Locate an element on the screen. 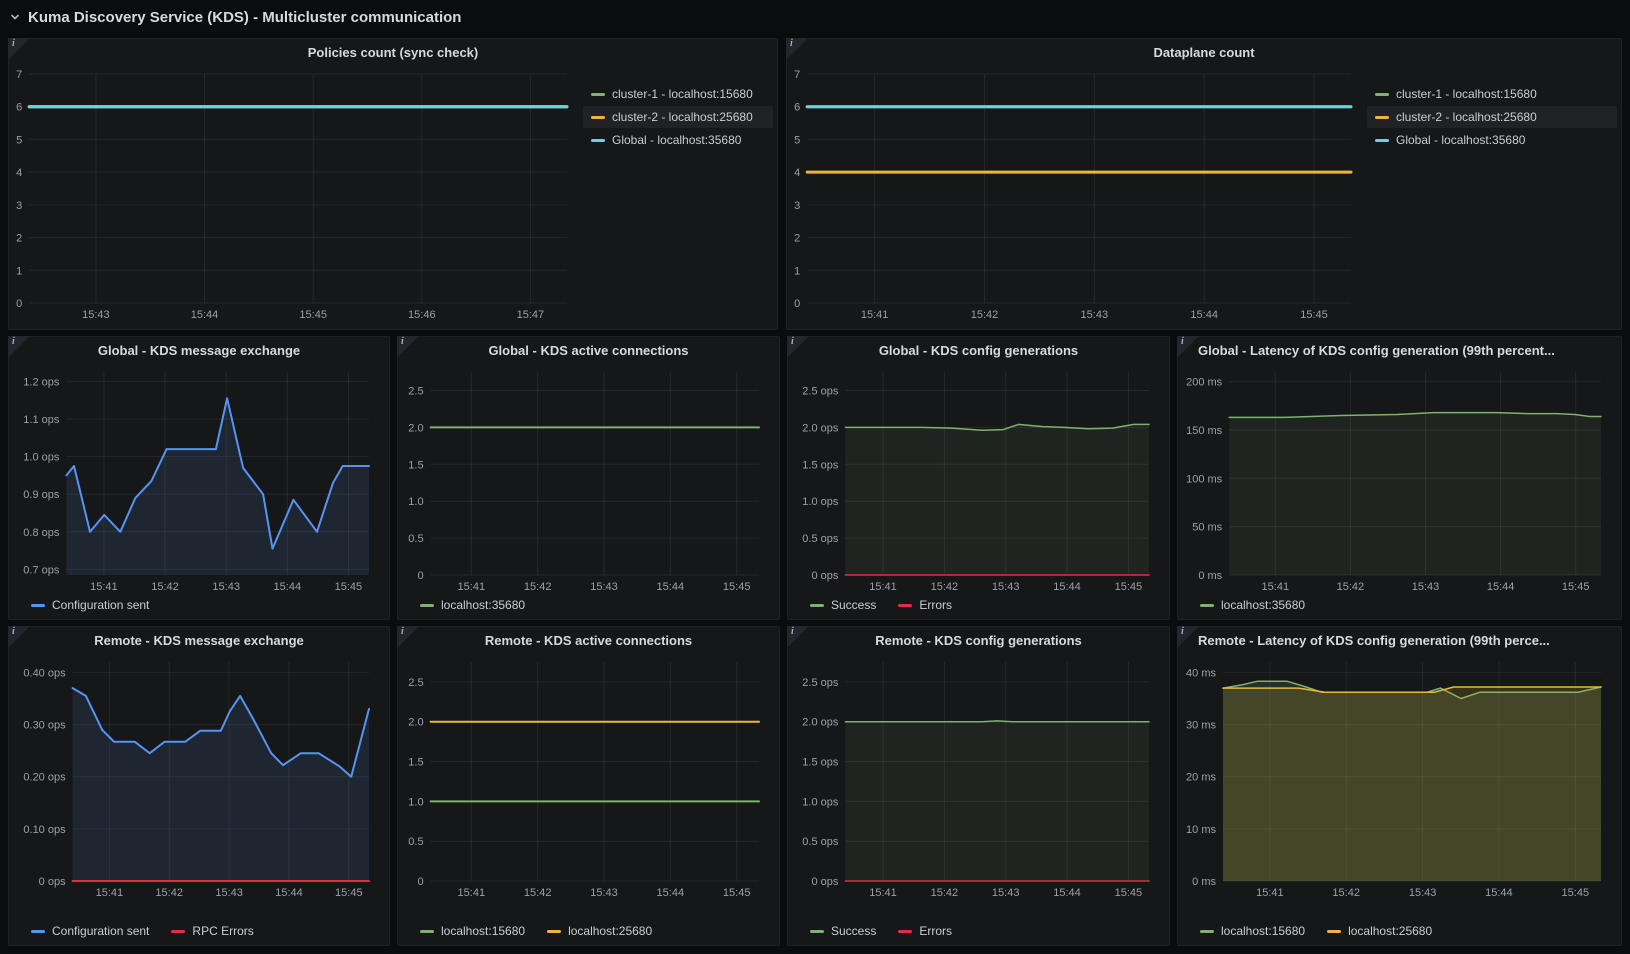 This screenshot has width=1630, height=954. svg-text: 0.5 ops is located at coordinates (820, 539).